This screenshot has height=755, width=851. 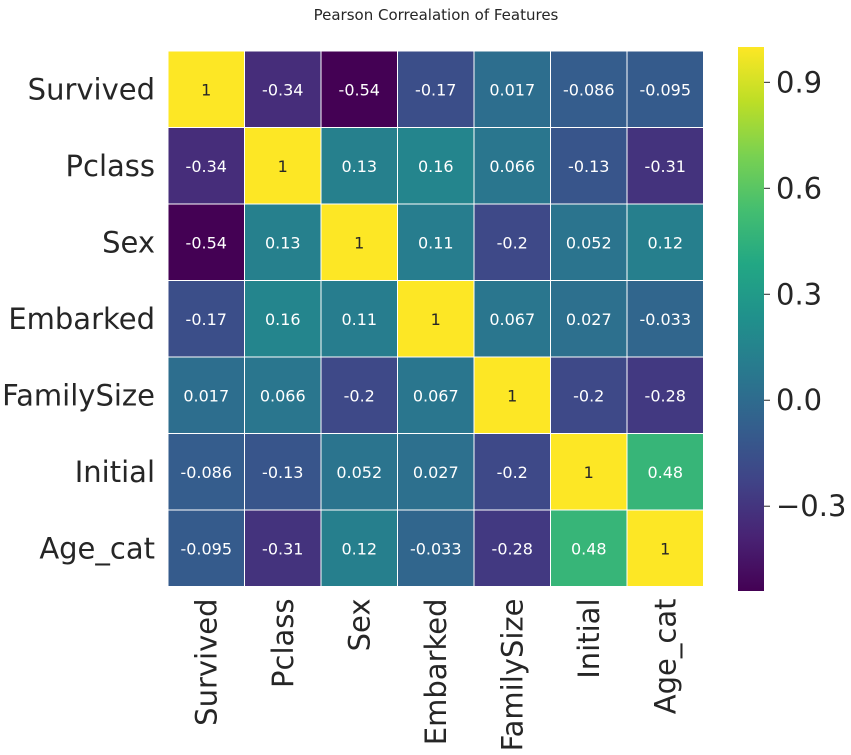 I want to click on column-label: Age_cat, so click(x=665, y=657).